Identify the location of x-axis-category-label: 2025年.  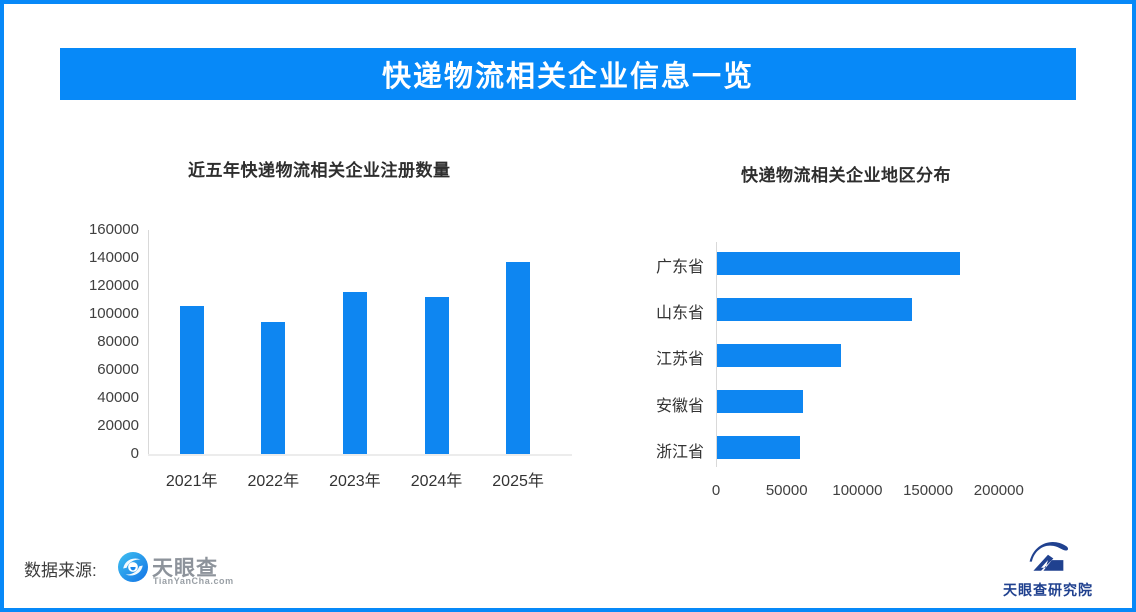
(518, 481).